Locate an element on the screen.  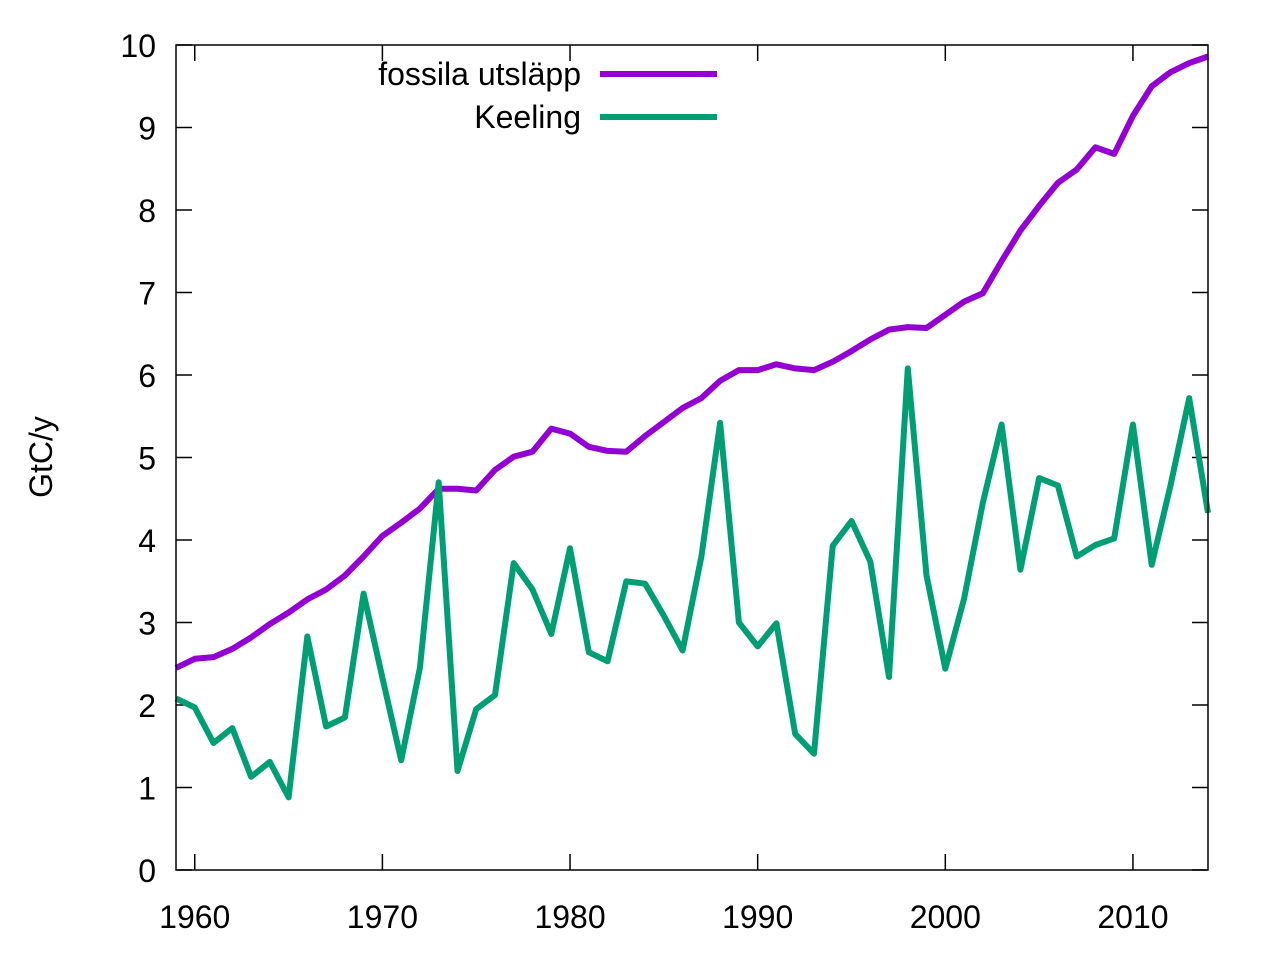
legend-label-2: Keeling is located at coordinates (527, 117).